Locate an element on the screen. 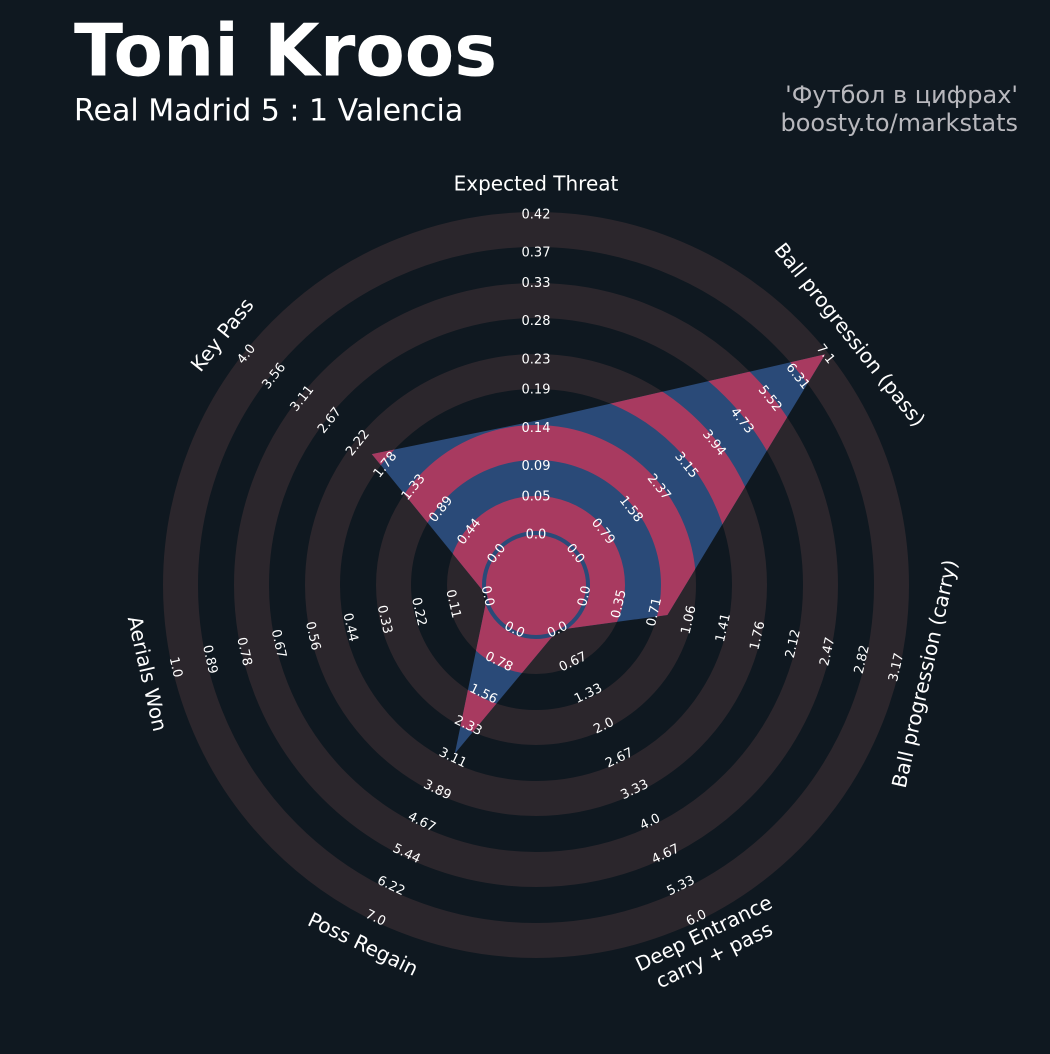 Image resolution: width=1050 pixels, height=1054 pixels. center-circle is located at coordinates (536, 585).